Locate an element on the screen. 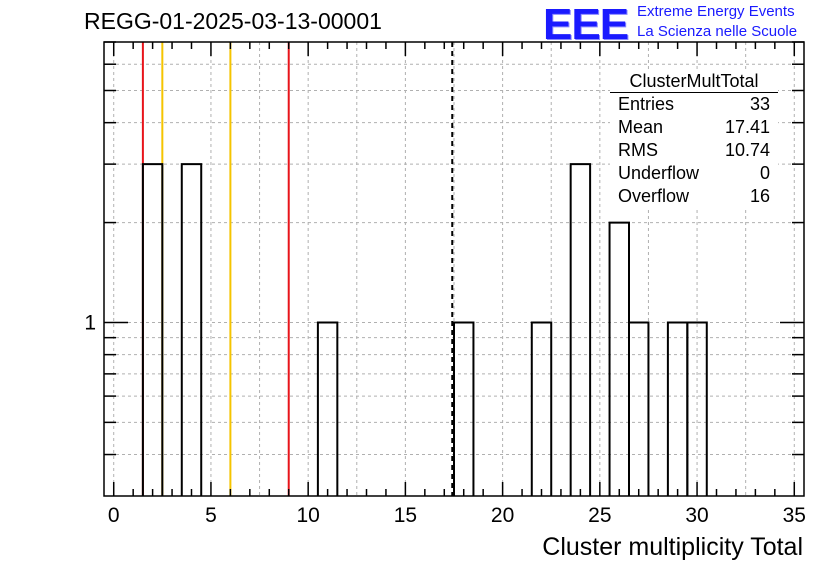 This screenshot has width=836, height=572. stats-row-entries: Entries 33 is located at coordinates (694, 104).